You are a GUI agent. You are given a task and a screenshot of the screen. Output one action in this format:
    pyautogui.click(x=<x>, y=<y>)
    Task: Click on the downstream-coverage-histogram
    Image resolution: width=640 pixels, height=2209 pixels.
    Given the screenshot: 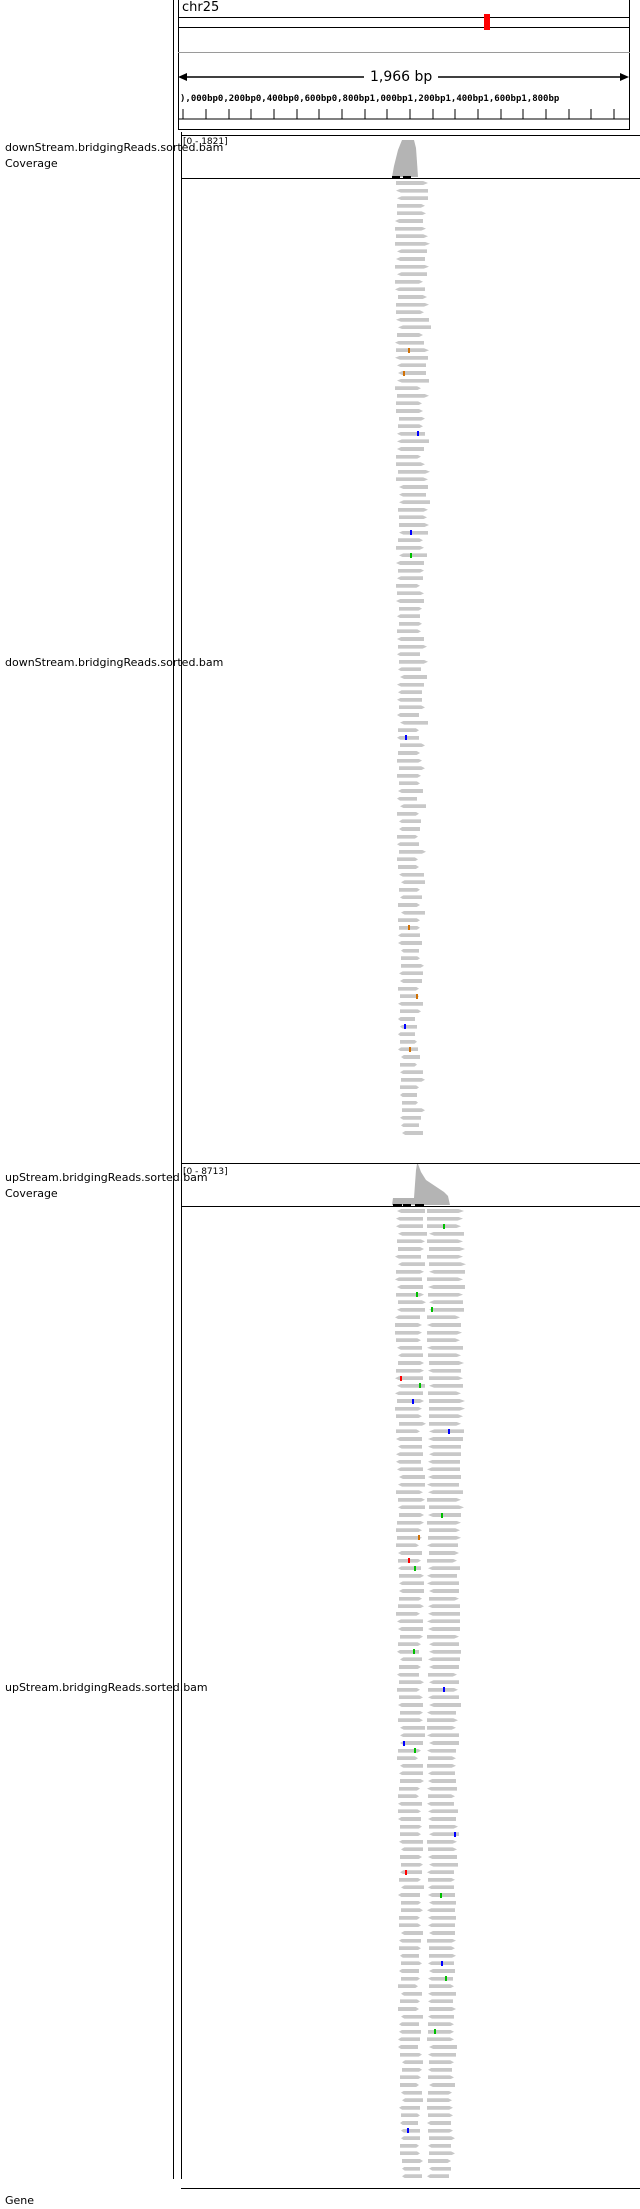 What is the action you would take?
    pyautogui.click(x=410, y=157)
    